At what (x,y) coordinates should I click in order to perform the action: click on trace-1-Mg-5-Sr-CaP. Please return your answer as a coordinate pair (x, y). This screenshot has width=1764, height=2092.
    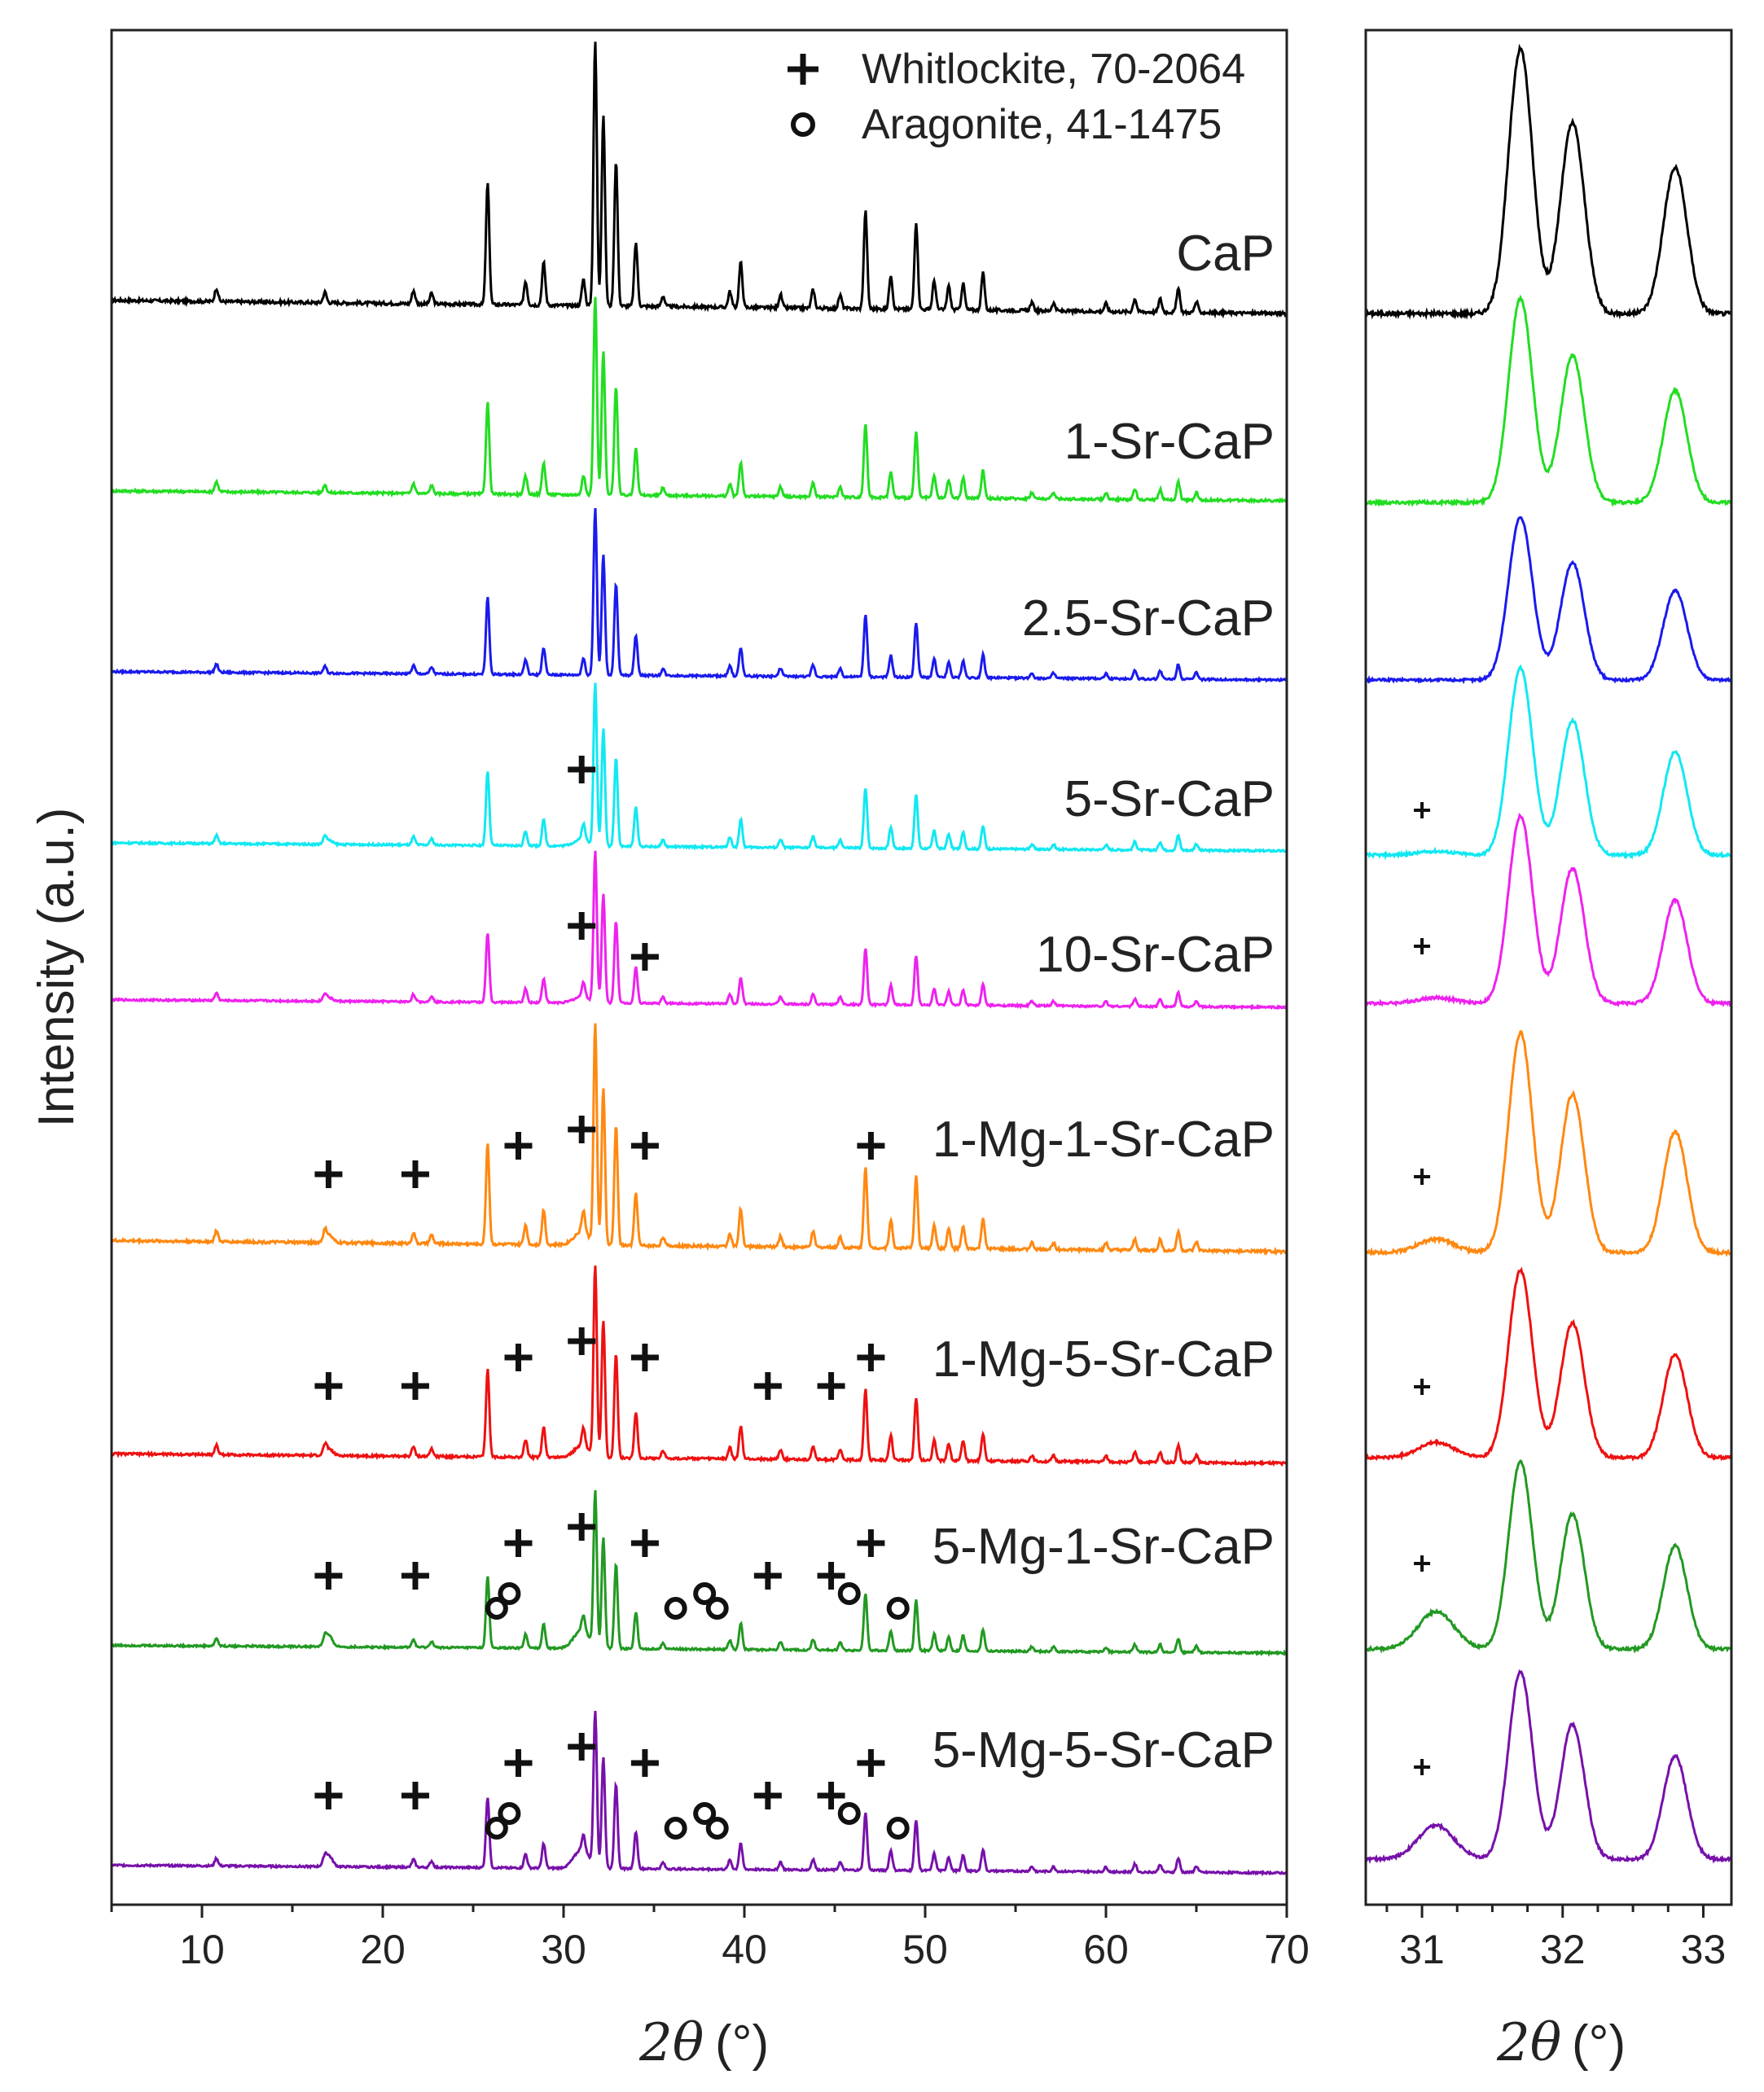
    Looking at the image, I should click on (699, 1366).